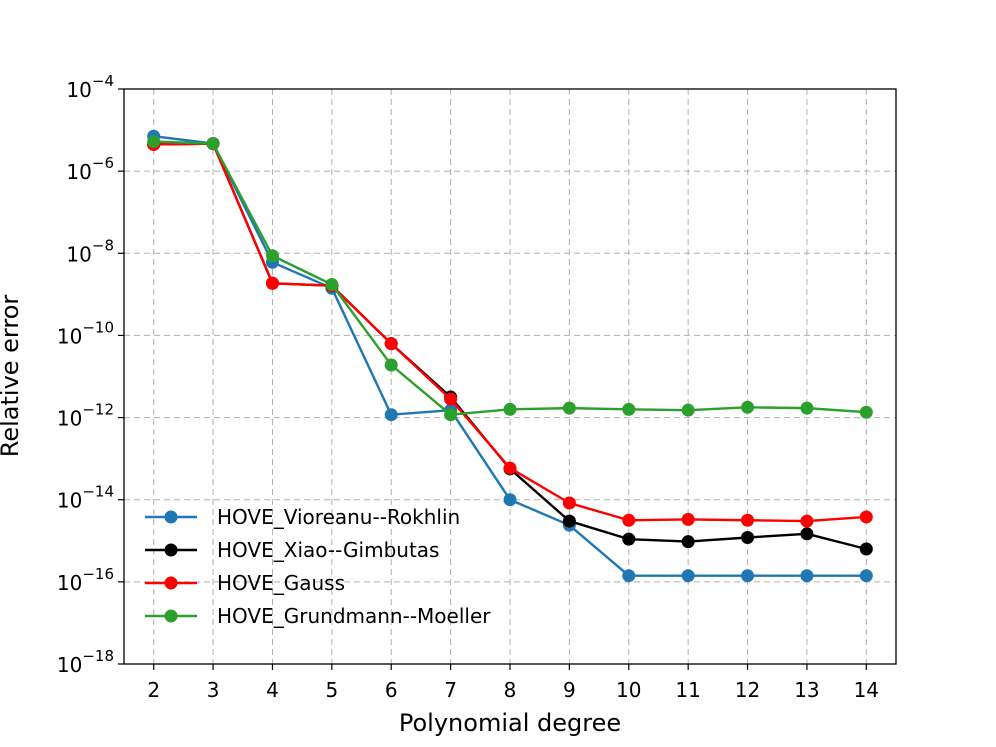  What do you see at coordinates (272, 690) in the screenshot?
I see `x-tick-label: 4` at bounding box center [272, 690].